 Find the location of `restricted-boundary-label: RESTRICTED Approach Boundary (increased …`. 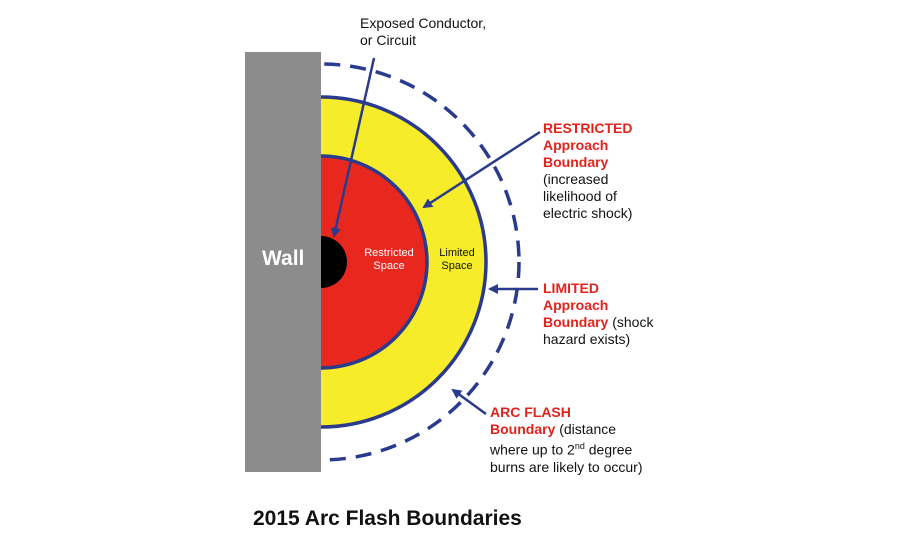

restricted-boundary-label: RESTRICTED Approach Boundary (increased … is located at coordinates (588, 170).